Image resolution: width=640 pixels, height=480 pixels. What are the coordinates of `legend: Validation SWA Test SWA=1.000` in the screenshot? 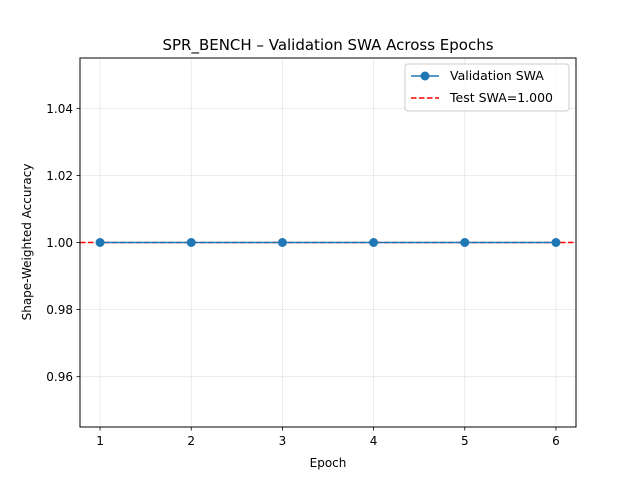 It's located at (487, 87).